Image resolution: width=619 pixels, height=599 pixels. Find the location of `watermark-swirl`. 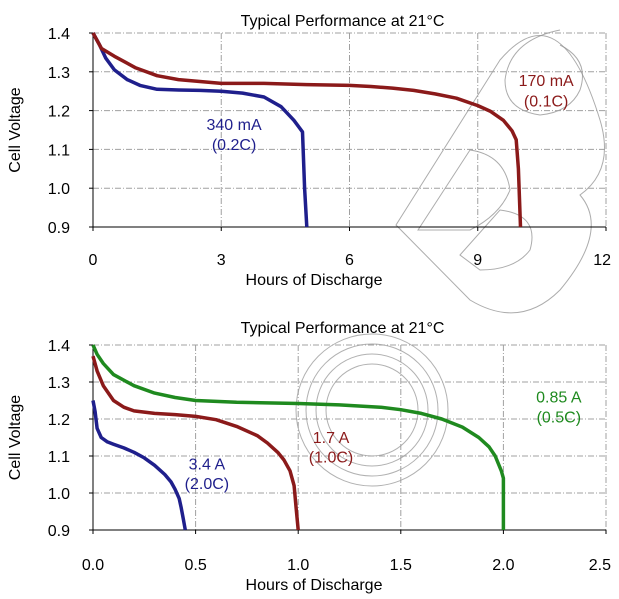

watermark-swirl is located at coordinates (543, 72).